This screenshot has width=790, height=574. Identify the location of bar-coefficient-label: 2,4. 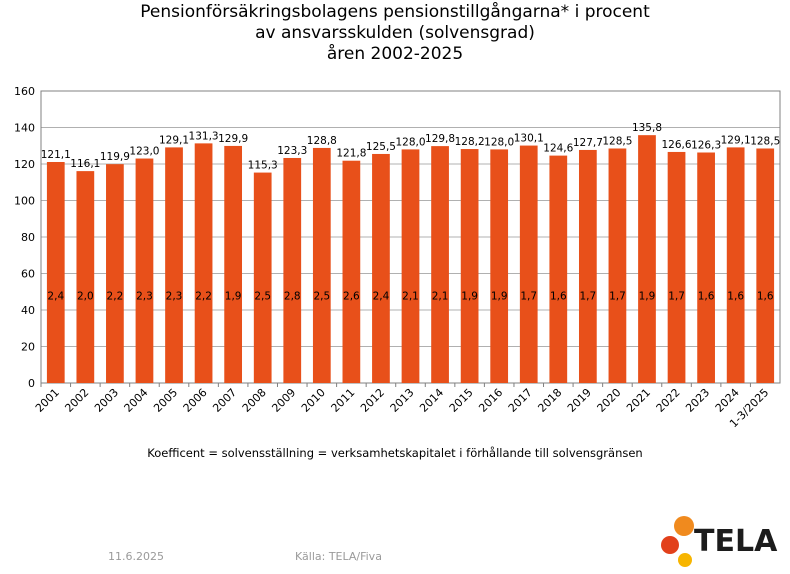
(381, 296).